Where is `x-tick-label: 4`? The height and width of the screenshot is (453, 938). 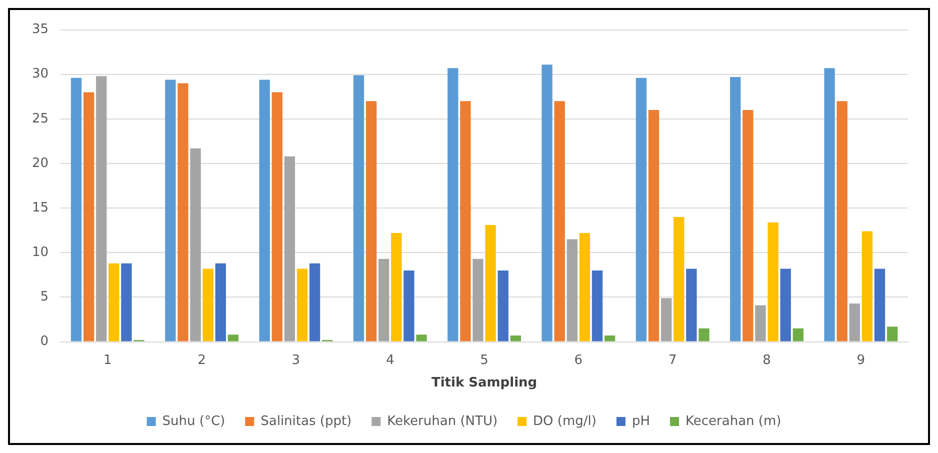
x-tick-label: 4 is located at coordinates (390, 360).